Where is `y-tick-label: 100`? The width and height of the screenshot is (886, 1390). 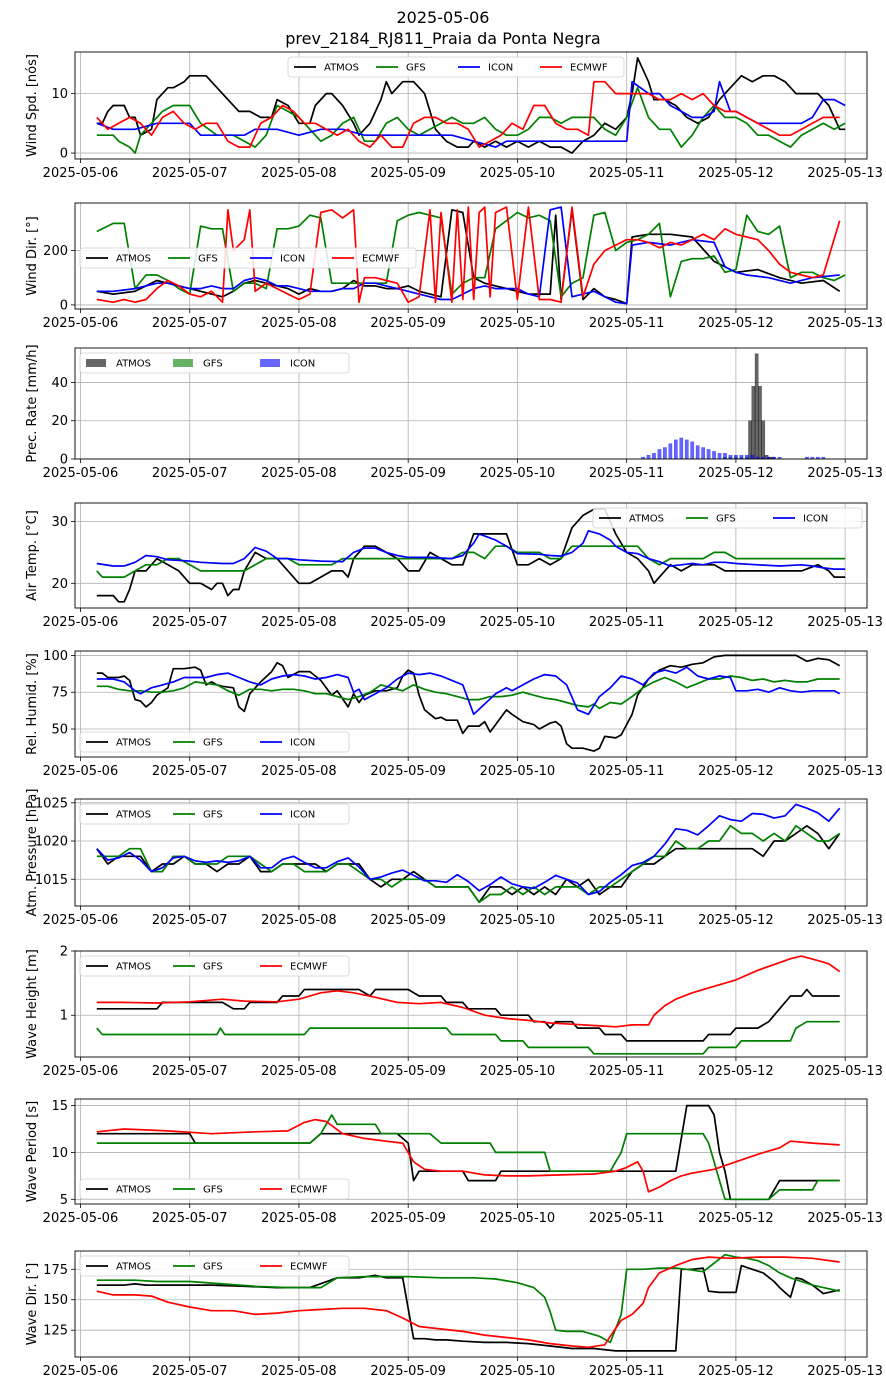
y-tick-label: 100 is located at coordinates (55, 656).